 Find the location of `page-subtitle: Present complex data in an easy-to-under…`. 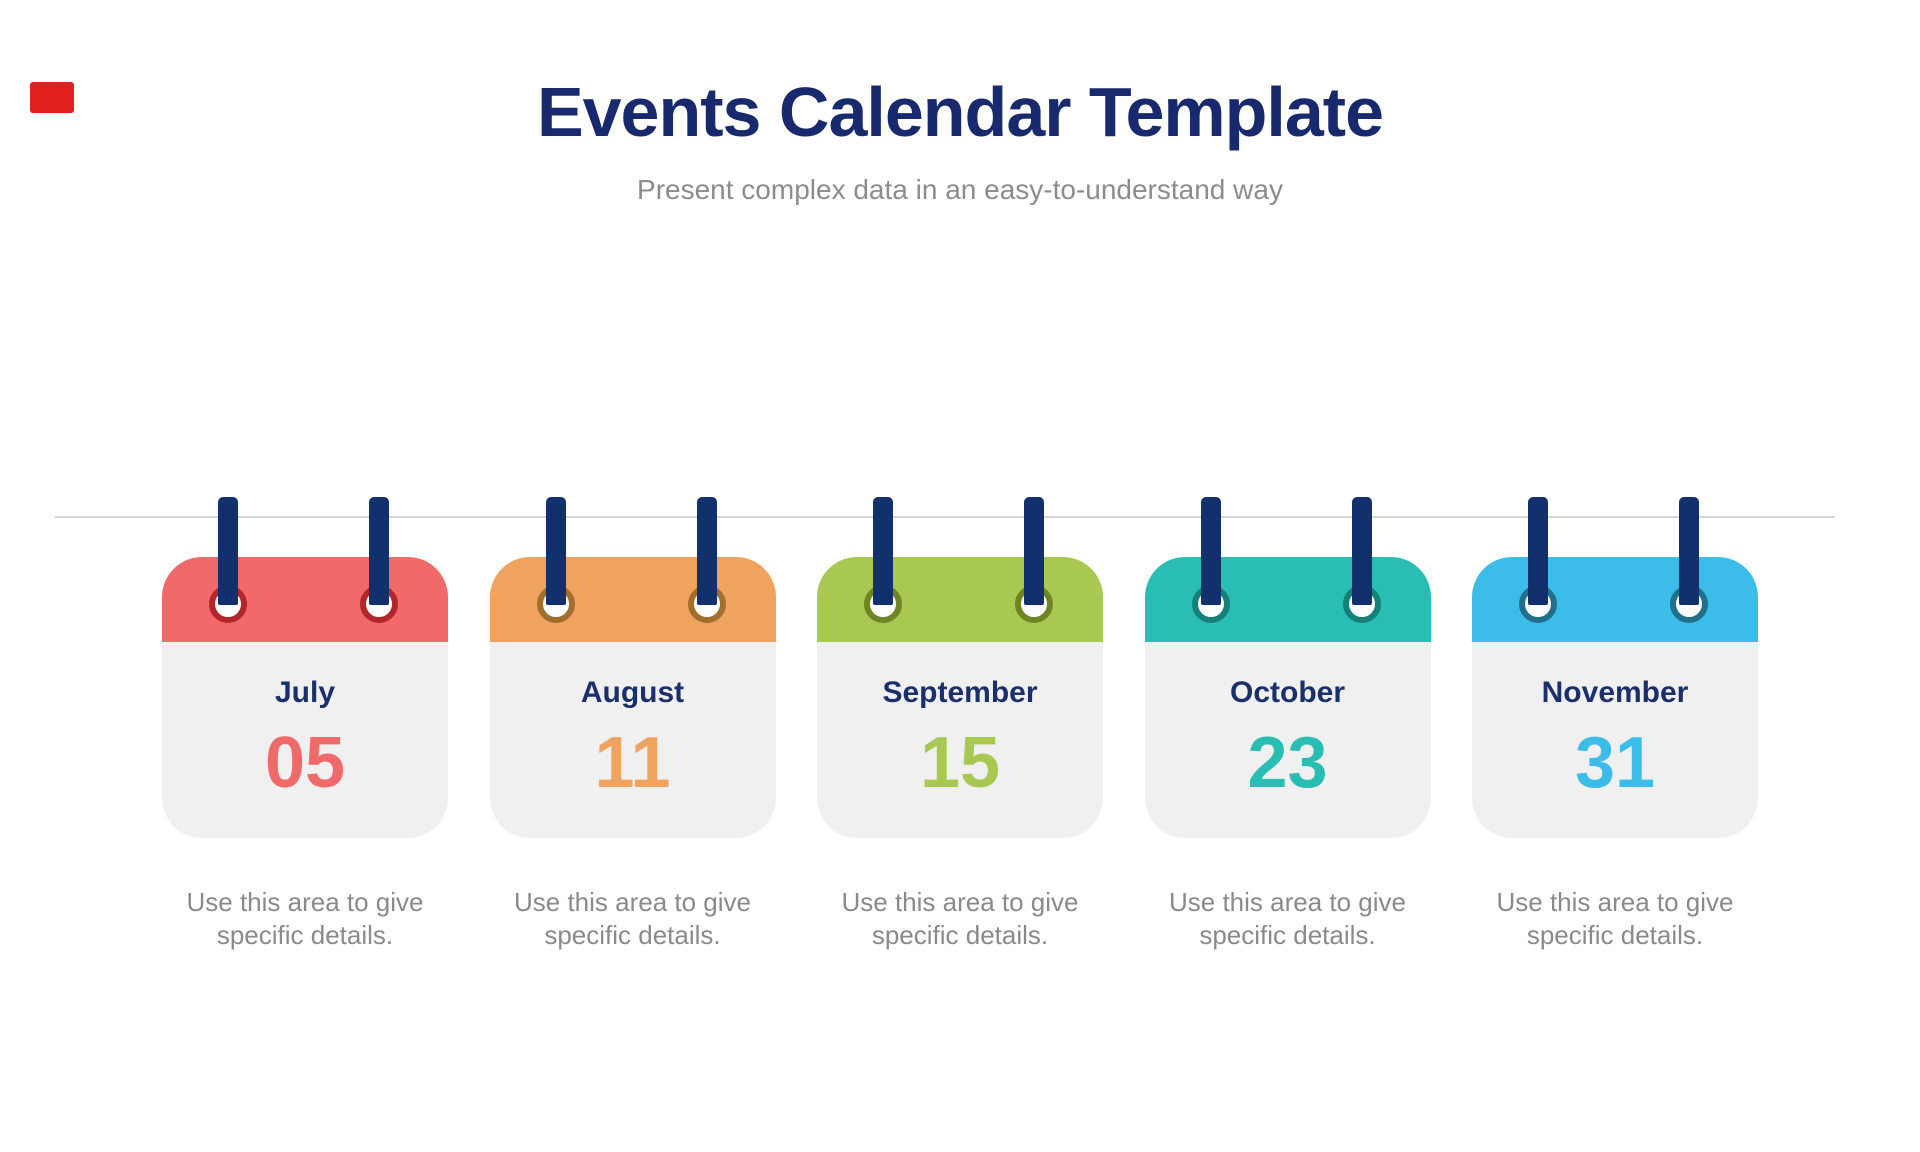

page-subtitle: Present complex data in an easy-to-under… is located at coordinates (960, 189).